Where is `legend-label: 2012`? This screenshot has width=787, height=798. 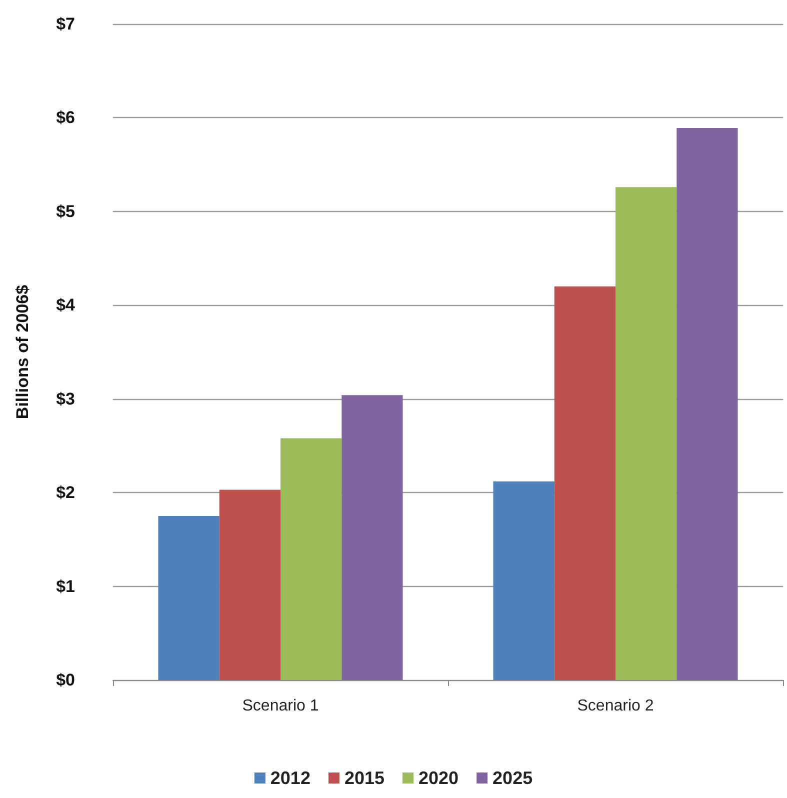
legend-label: 2012 is located at coordinates (290, 778).